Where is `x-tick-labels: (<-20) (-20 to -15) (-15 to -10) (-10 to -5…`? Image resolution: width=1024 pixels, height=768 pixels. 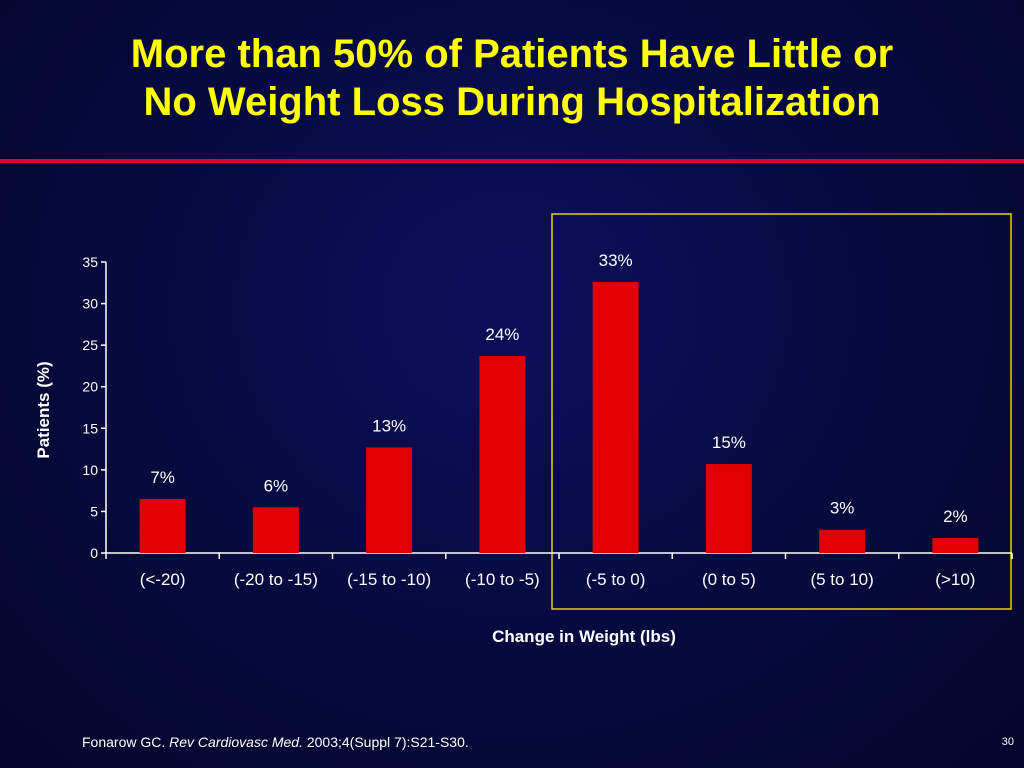
x-tick-labels: (<-20) (-20 to -15) (-15 to -10) (-10 to -5… is located at coordinates (558, 579).